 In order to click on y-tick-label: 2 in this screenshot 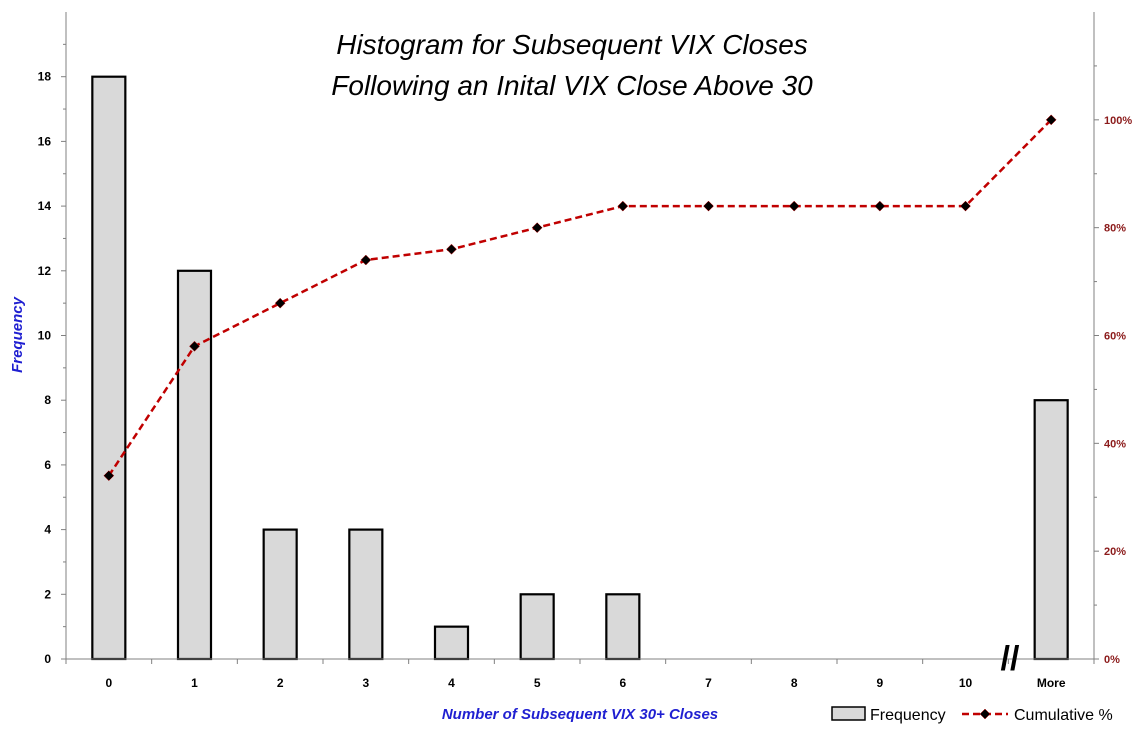, I will do `click(47, 594)`.